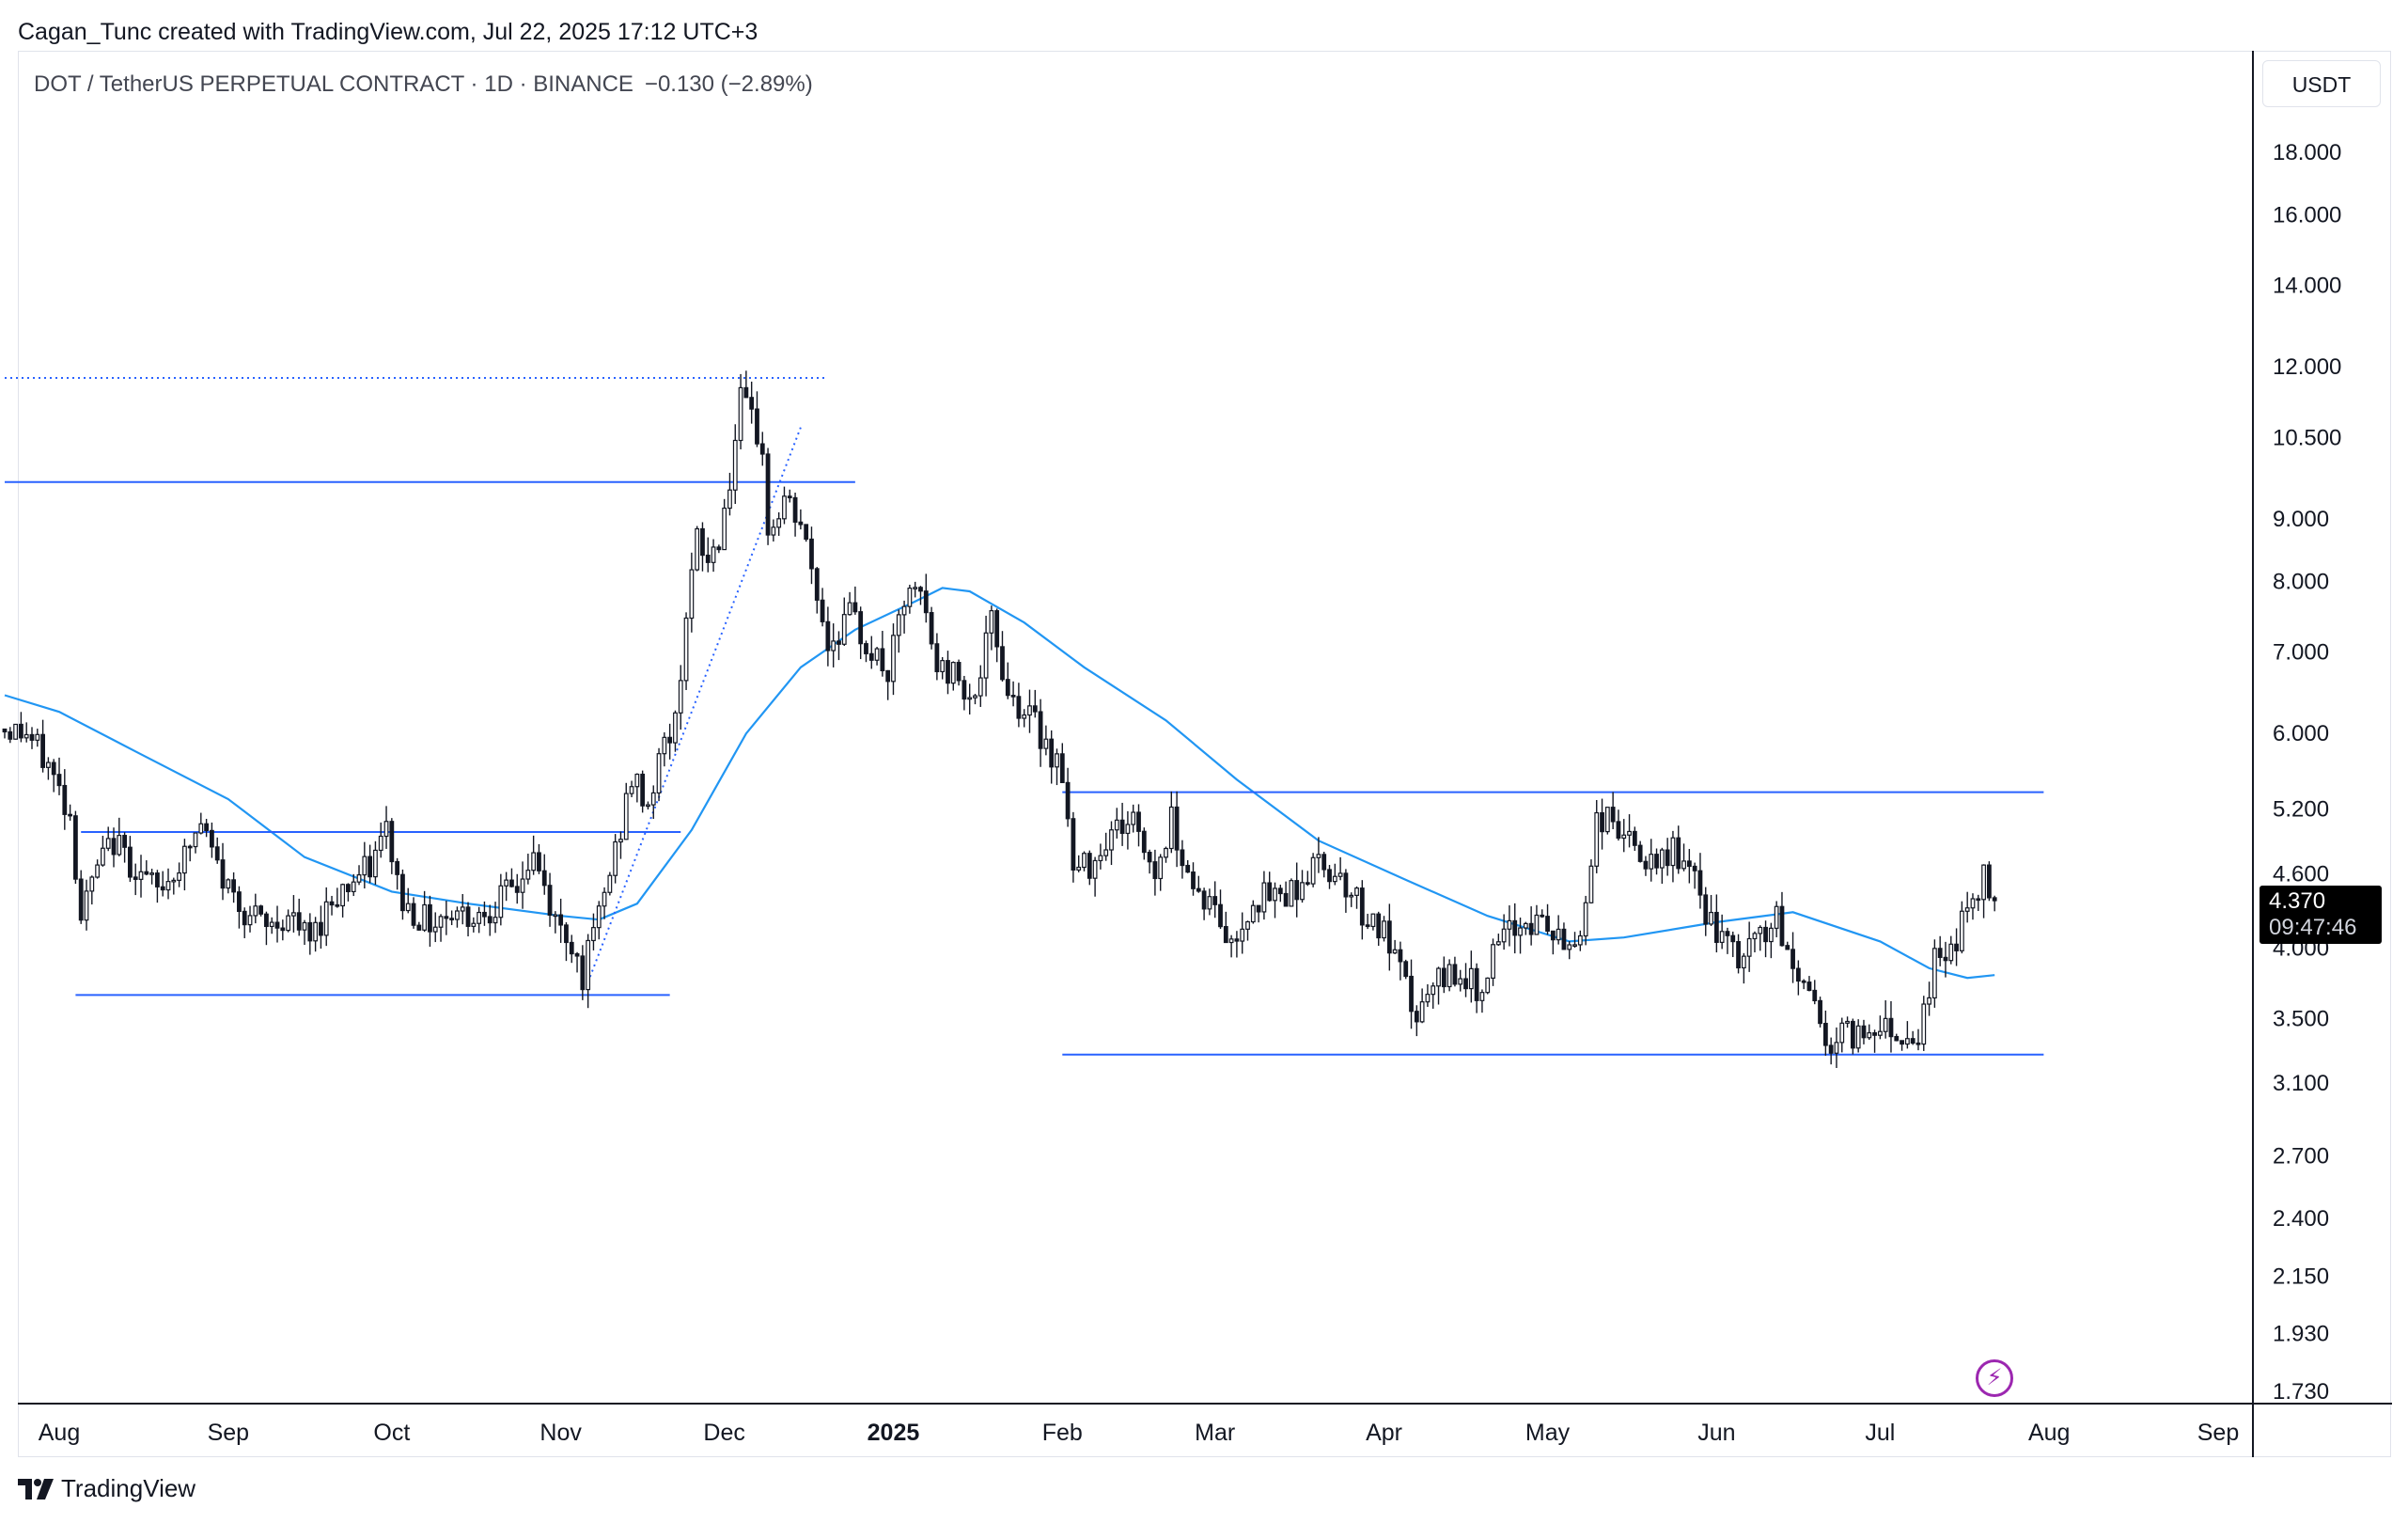 The width and height of the screenshot is (2408, 1523). Describe the element at coordinates (2301, 874) in the screenshot. I see `y-tick-label: 4.600` at that location.